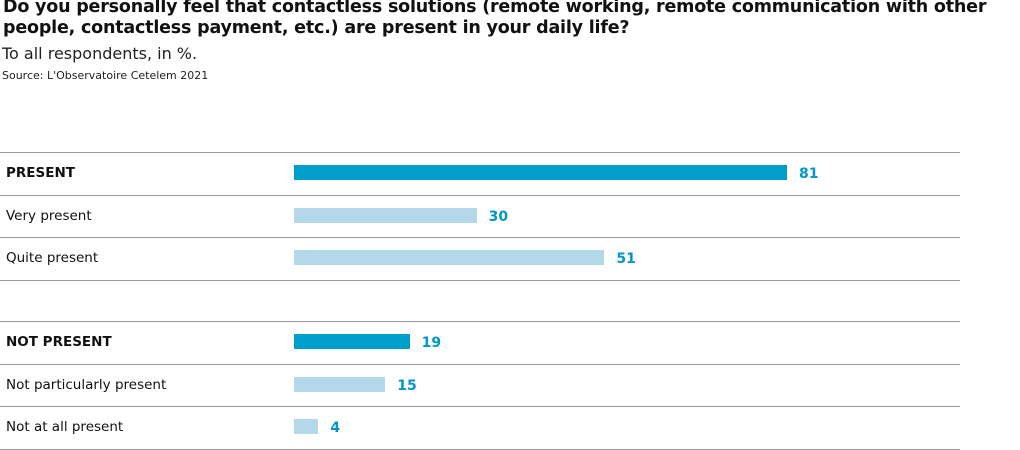 The height and width of the screenshot is (450, 1020). What do you see at coordinates (86, 384) in the screenshot?
I see `row-label: Not particularly present` at bounding box center [86, 384].